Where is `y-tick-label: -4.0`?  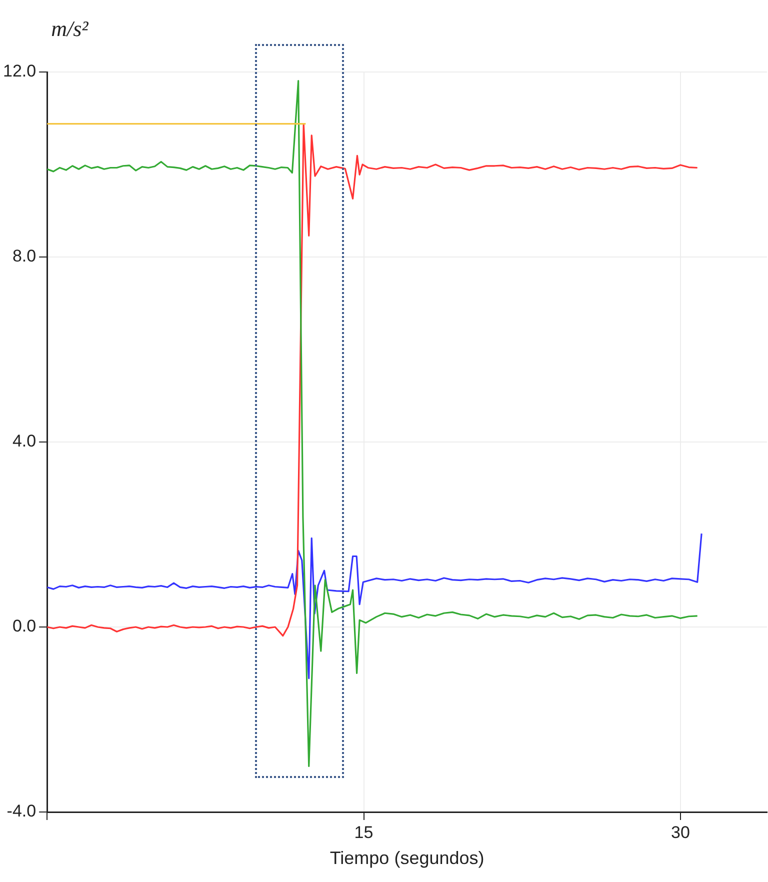 y-tick-label: -4.0 is located at coordinates (21, 811).